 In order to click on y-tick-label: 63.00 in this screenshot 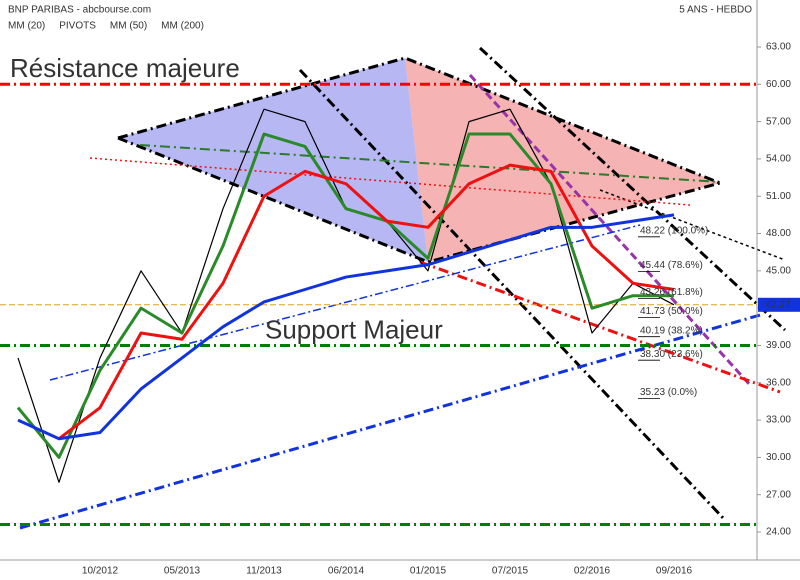, I will do `click(778, 47)`.